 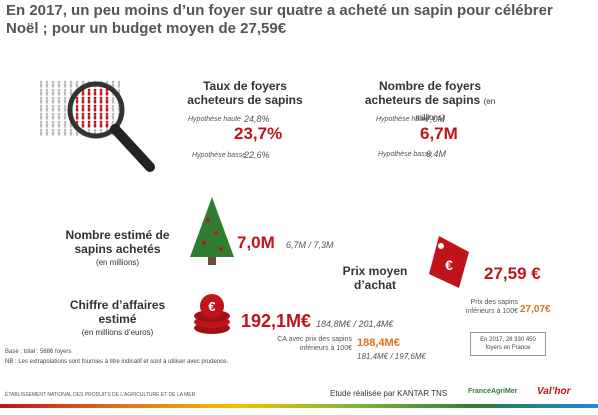 I want to click on price-heading: Prix moyen d’achat, so click(x=375, y=278).